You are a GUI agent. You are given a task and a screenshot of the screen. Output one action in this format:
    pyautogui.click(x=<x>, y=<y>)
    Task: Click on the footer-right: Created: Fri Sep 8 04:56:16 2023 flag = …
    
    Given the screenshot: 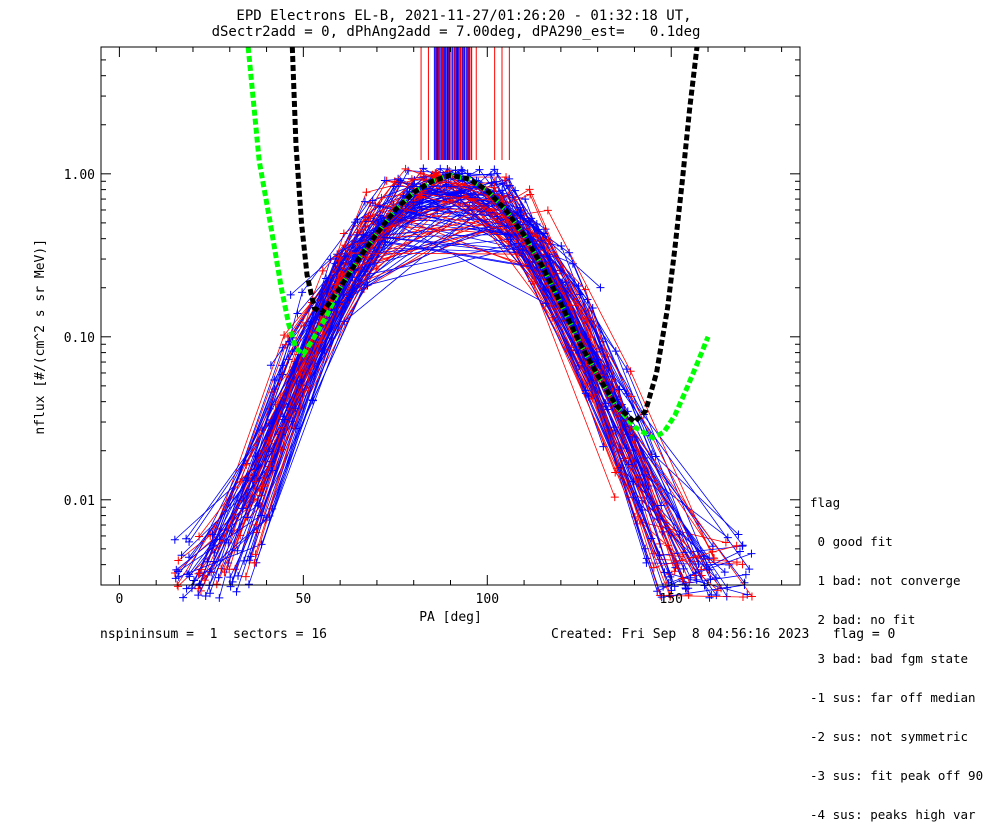 What is the action you would take?
    pyautogui.click(x=723, y=634)
    